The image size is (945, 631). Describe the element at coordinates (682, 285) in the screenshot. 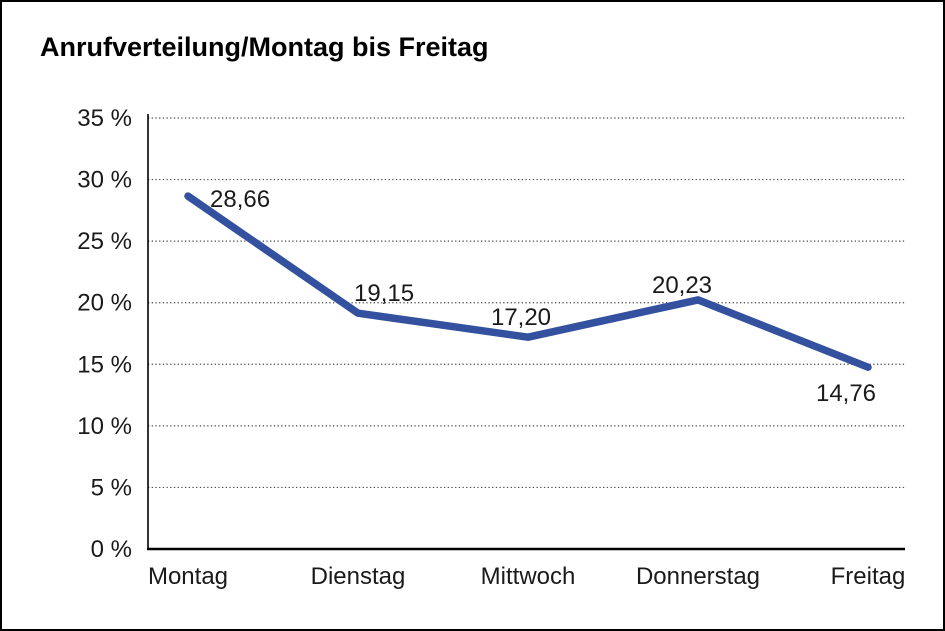

I see `data-point-label: 20,23` at that location.